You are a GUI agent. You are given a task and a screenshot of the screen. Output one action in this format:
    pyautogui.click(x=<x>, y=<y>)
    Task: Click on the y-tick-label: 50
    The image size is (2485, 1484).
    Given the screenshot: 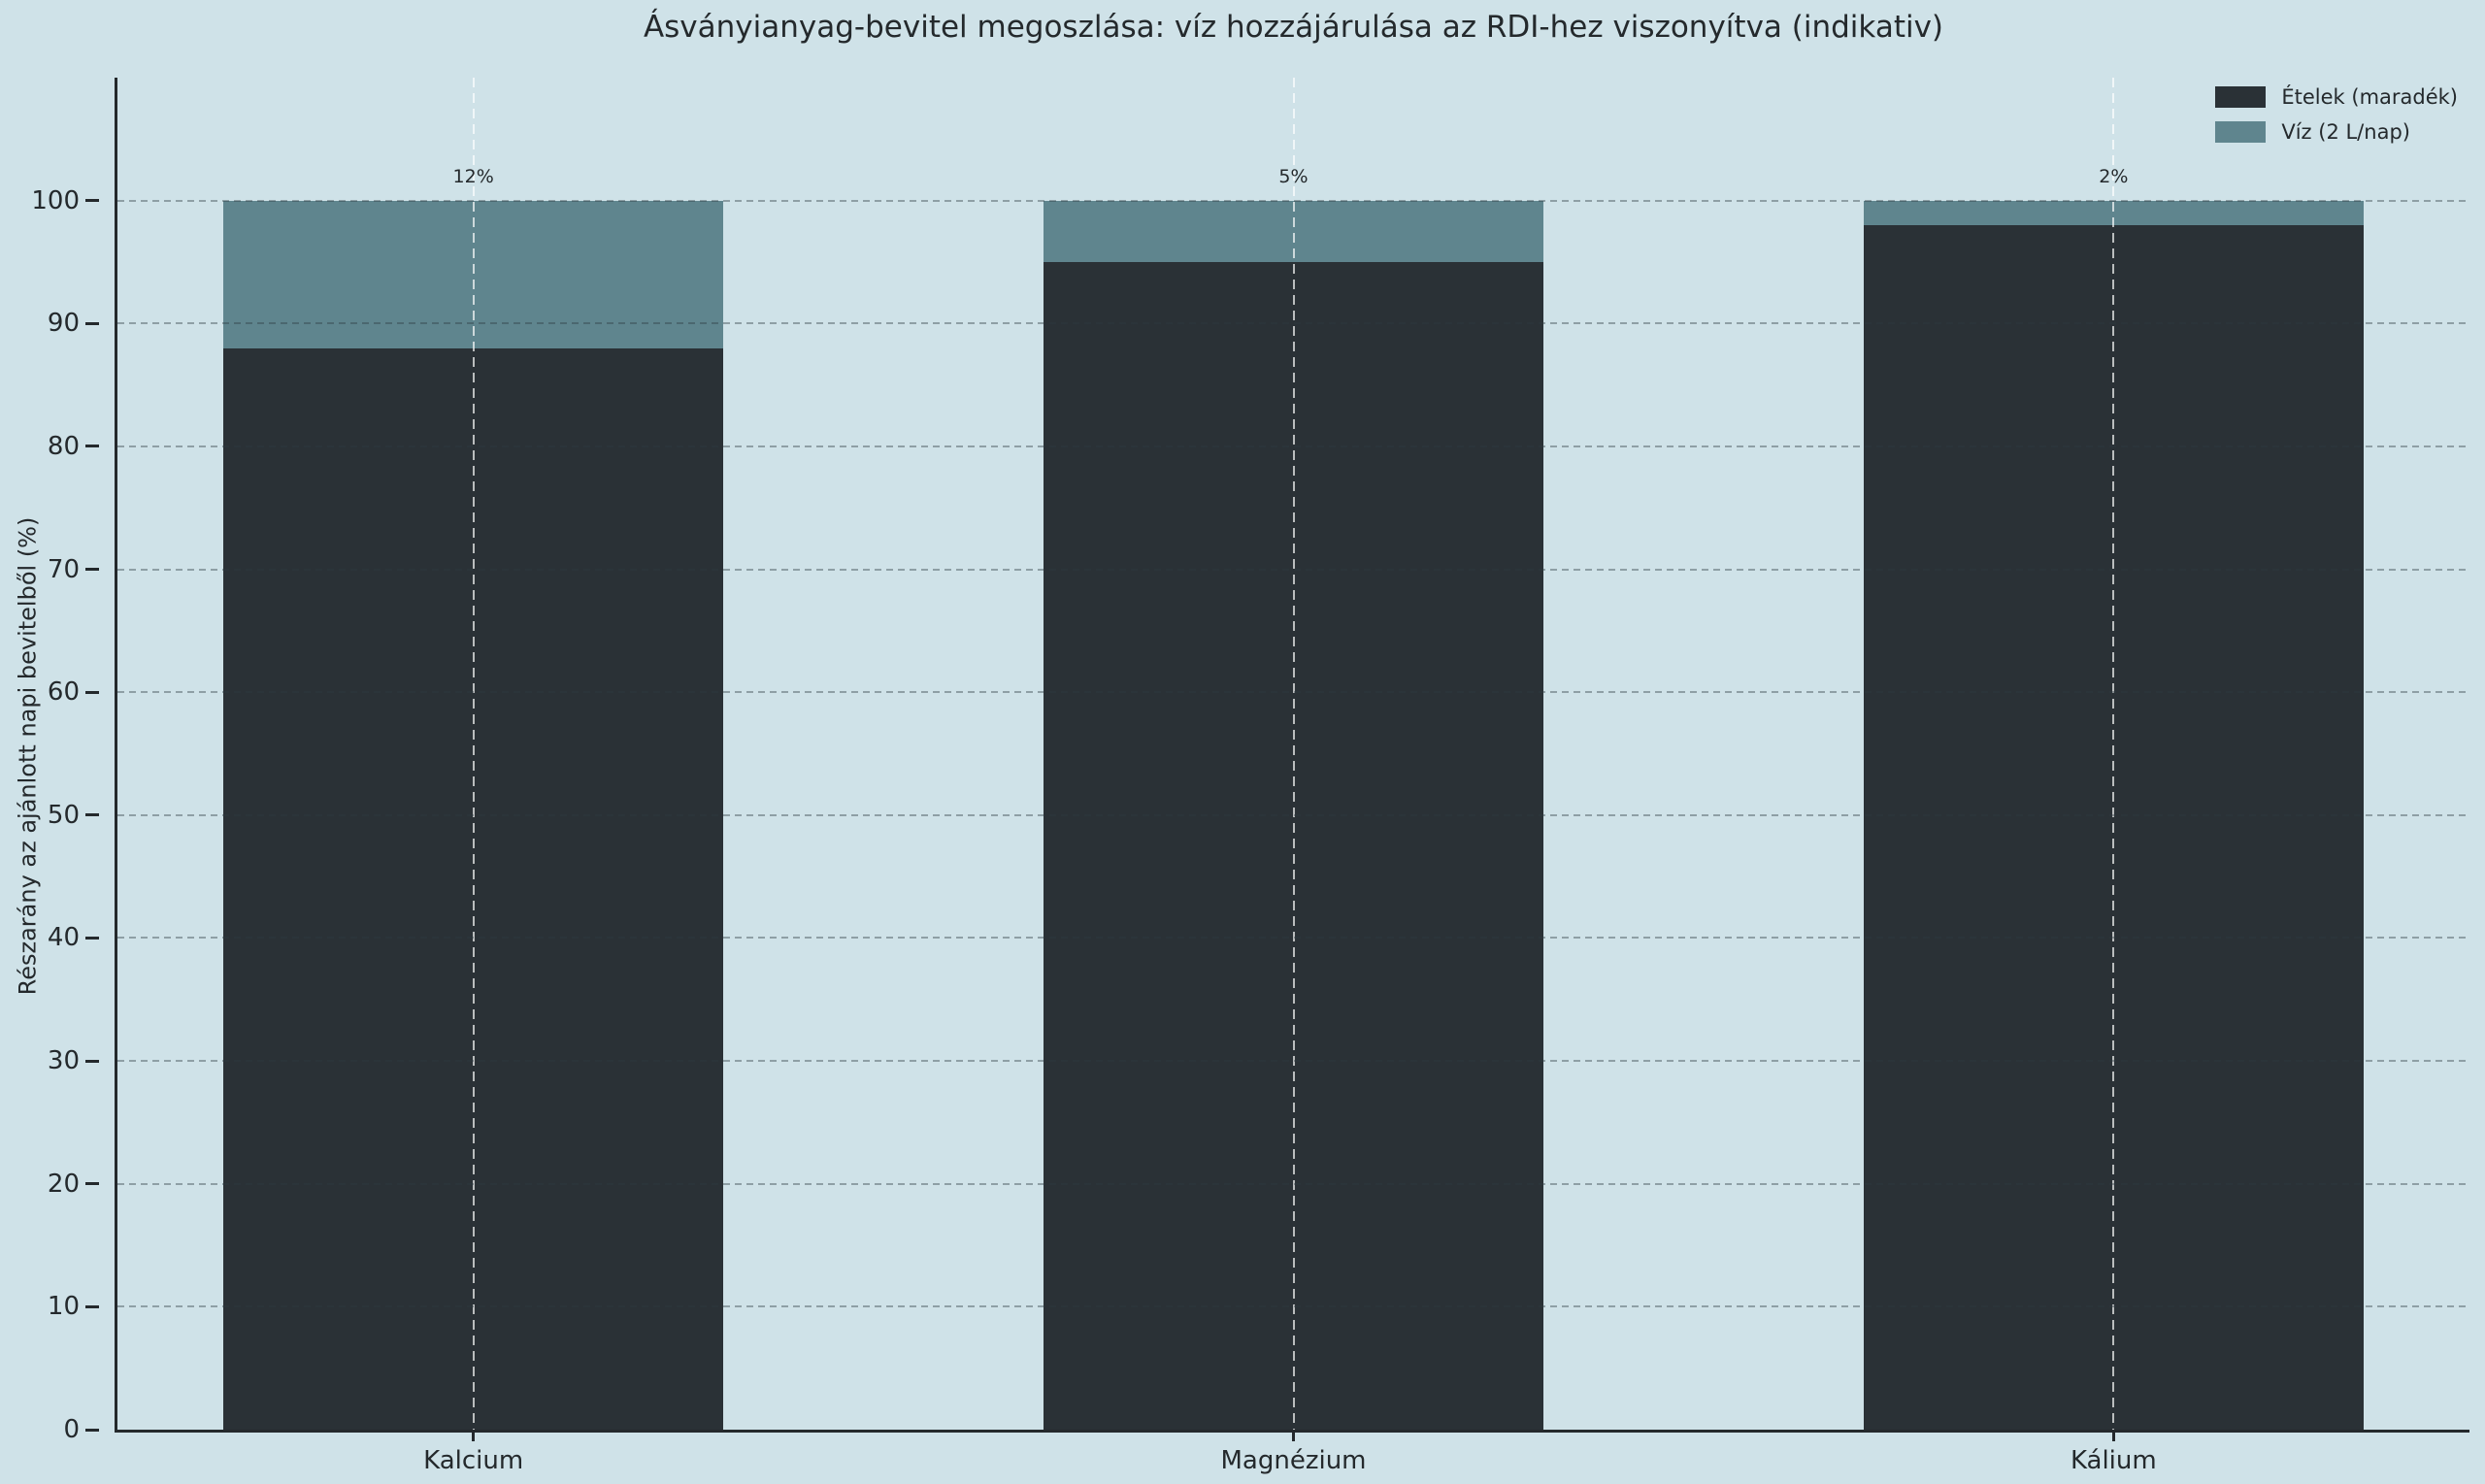 What is the action you would take?
    pyautogui.click(x=63, y=815)
    